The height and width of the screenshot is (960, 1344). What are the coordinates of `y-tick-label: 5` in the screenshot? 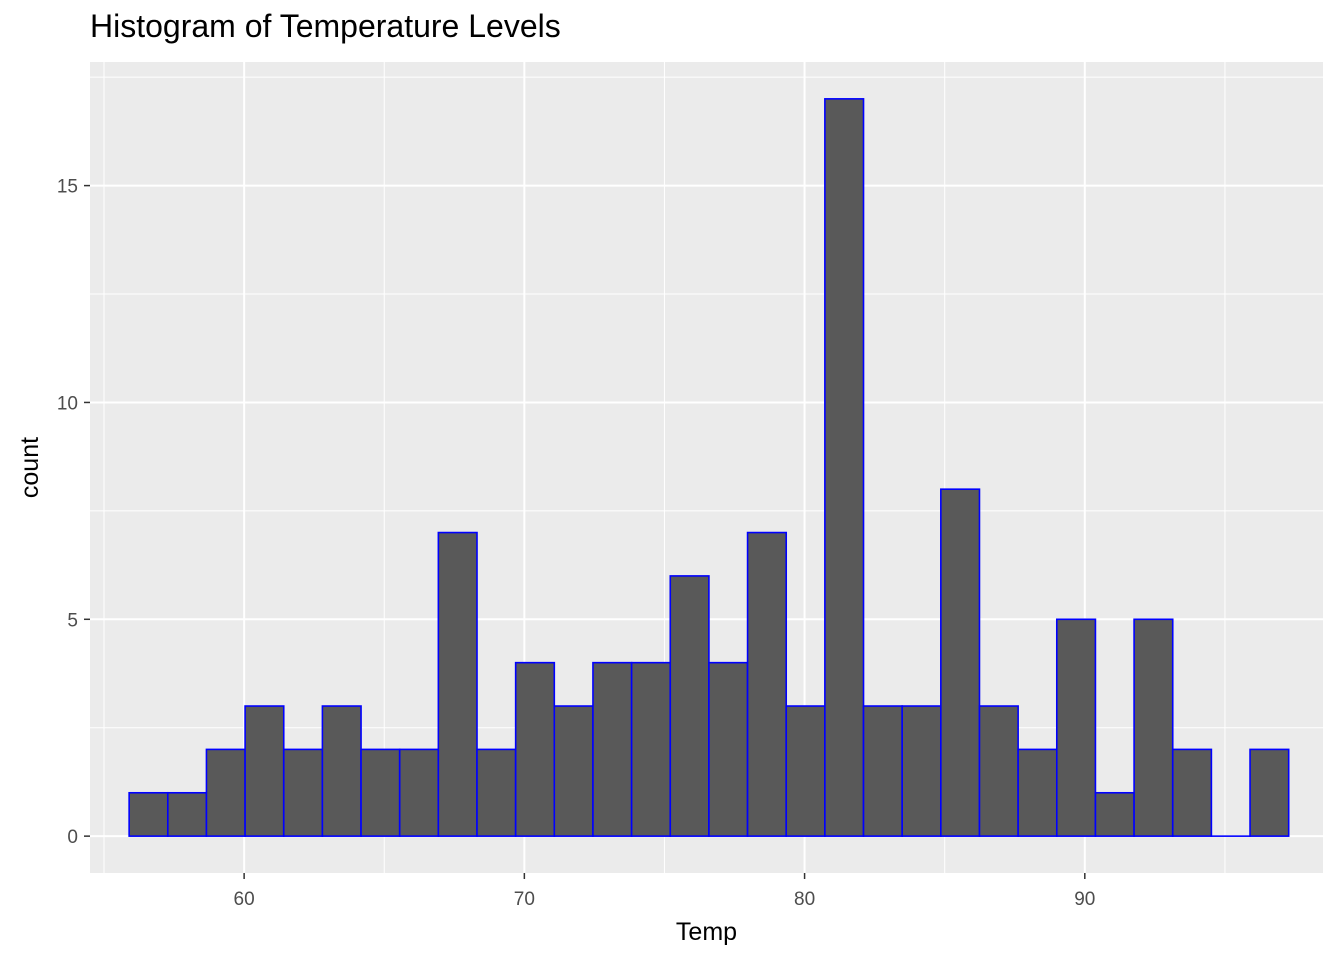 It's located at (72, 620).